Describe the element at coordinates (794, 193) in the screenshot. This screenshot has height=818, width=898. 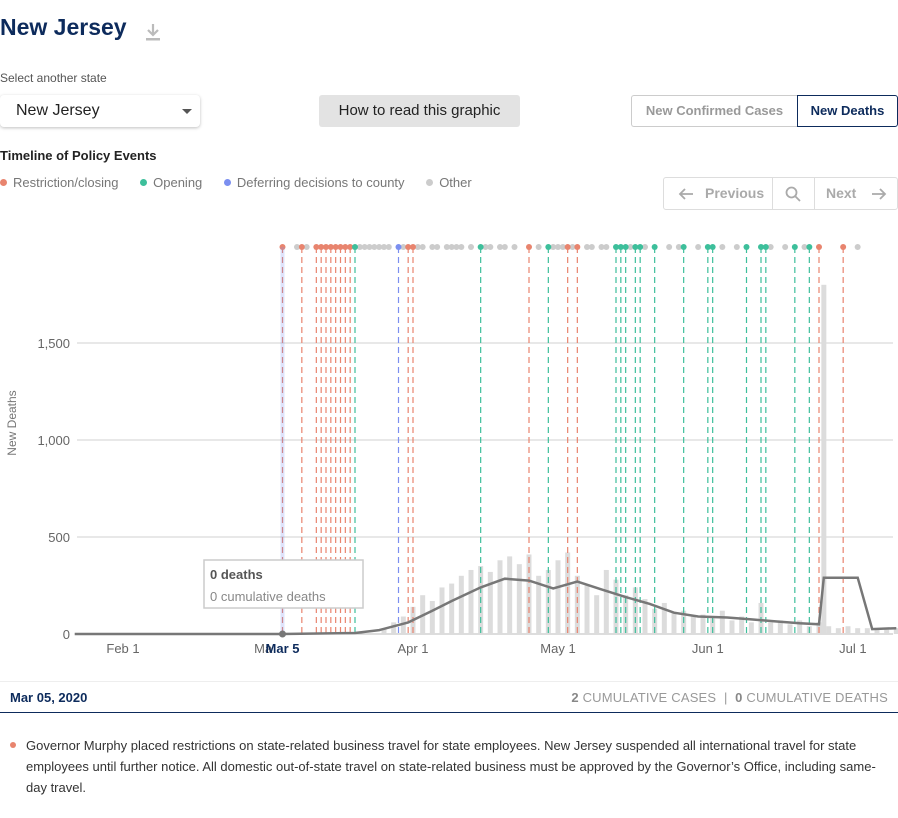
I see `search-button` at that location.